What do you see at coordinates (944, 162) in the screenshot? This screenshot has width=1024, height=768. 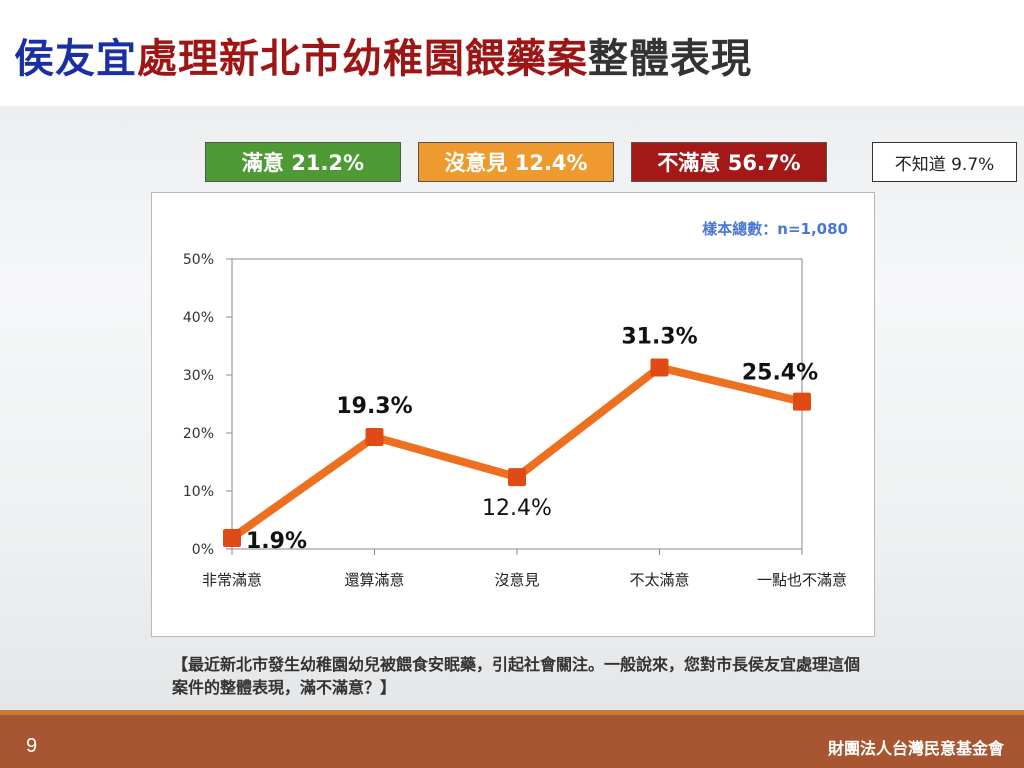 I see `summary-unknown: 不知道 9.7%` at bounding box center [944, 162].